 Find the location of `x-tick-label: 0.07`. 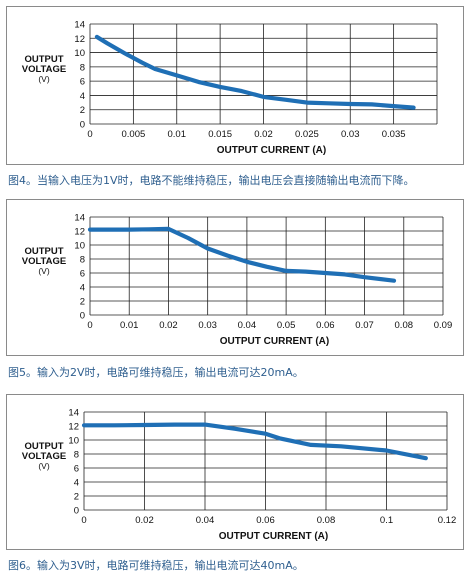

x-tick-label: 0.07 is located at coordinates (364, 325).